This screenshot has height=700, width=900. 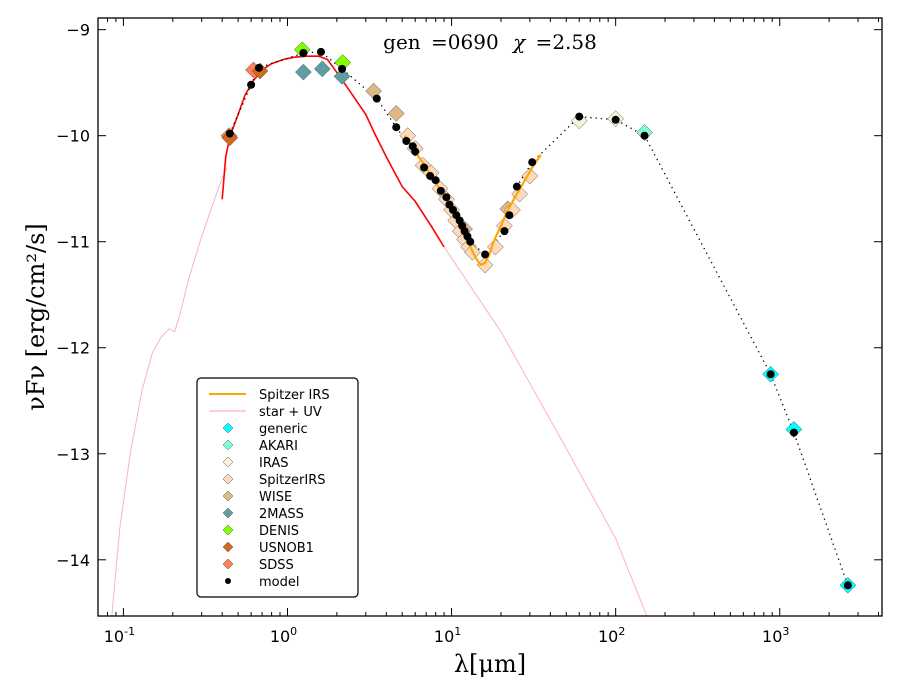 What do you see at coordinates (292, 480) in the screenshot?
I see `legend-label: SpitzerIRS` at bounding box center [292, 480].